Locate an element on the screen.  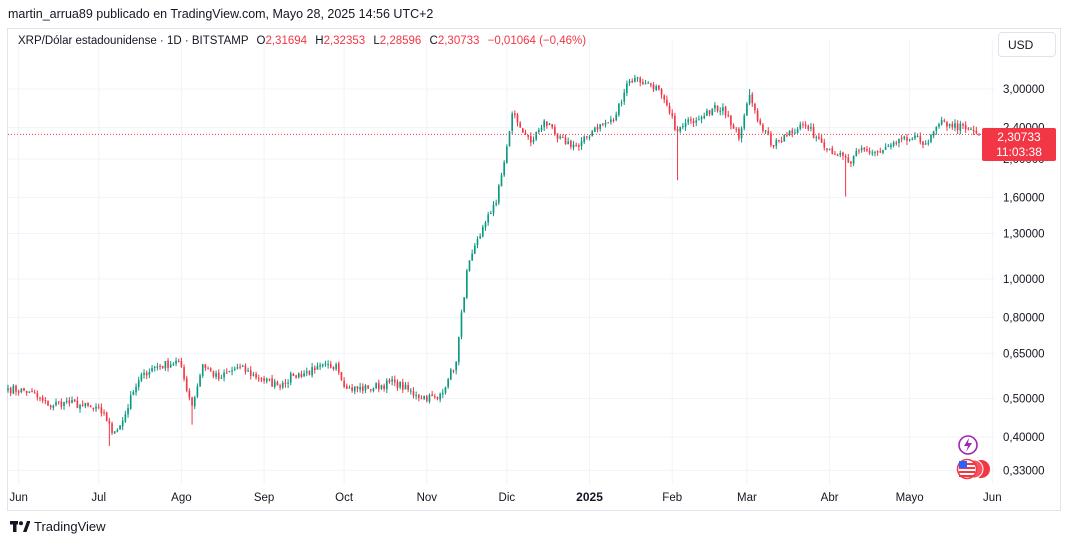
legend-open-value: 2,31694 is located at coordinates (286, 41).